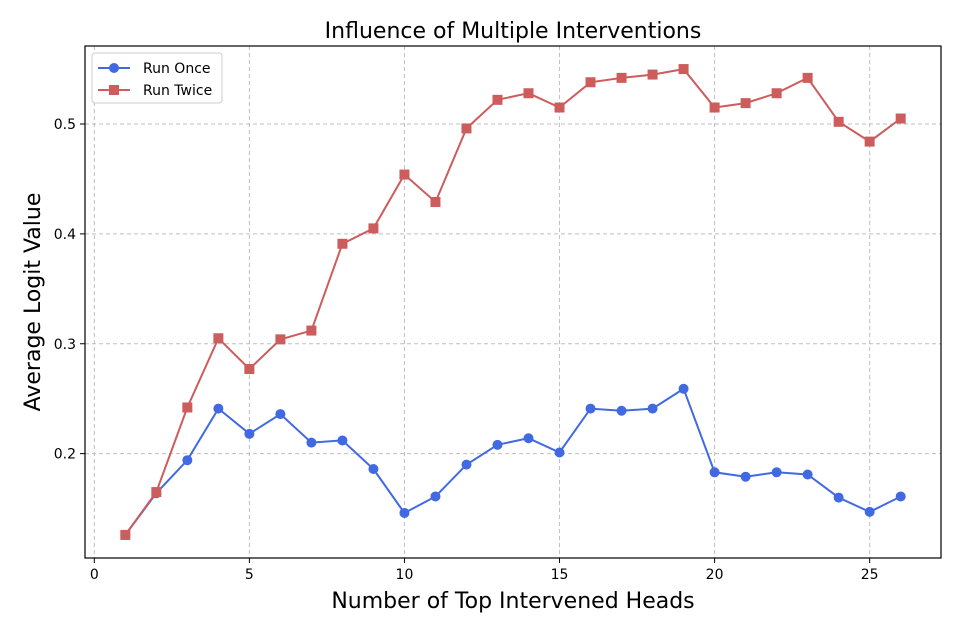 This screenshot has height=631, width=954. Describe the element at coordinates (512, 601) in the screenshot. I see `x-axis-label: Number of Top Intervened Heads` at that location.